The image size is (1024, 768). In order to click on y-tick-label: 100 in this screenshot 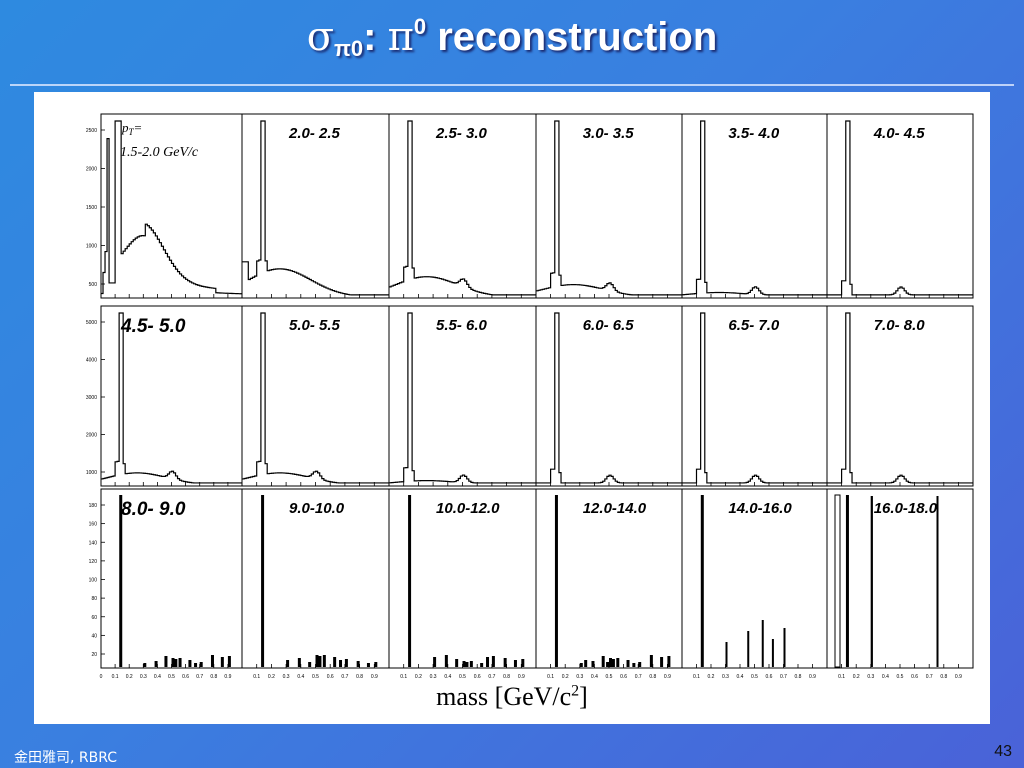, I will do `click(93, 581)`.